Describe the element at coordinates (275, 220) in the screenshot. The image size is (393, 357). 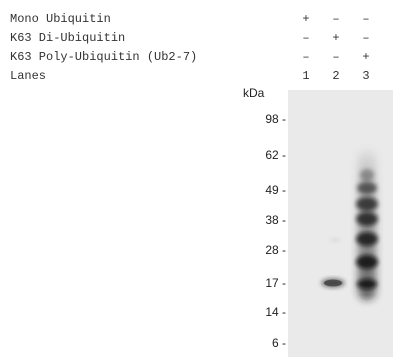
I see `marker-38: 38 -` at that location.